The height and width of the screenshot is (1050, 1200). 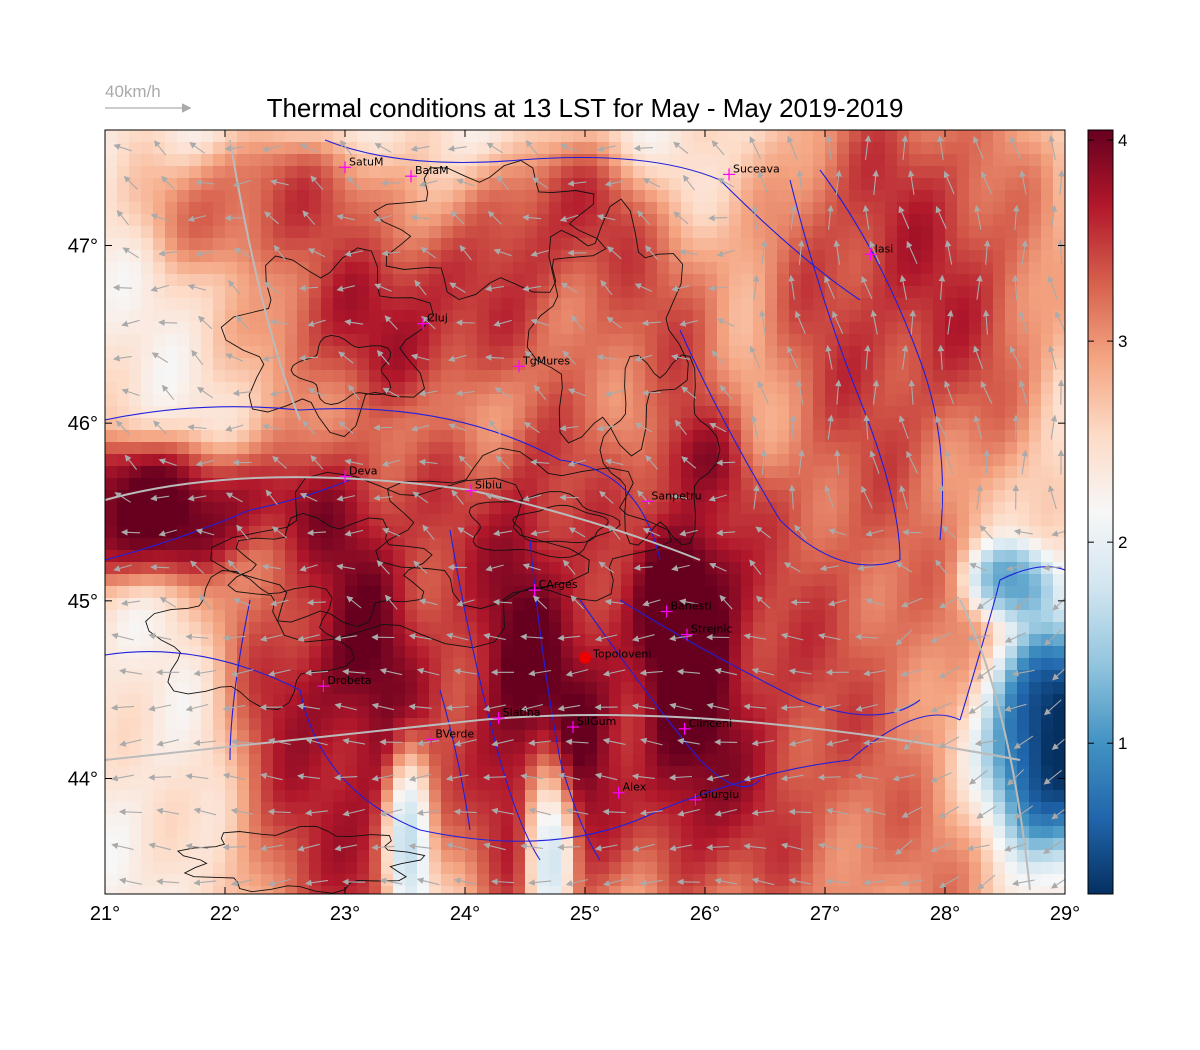 I want to click on city-marker: Cluj, so click(x=432, y=321).